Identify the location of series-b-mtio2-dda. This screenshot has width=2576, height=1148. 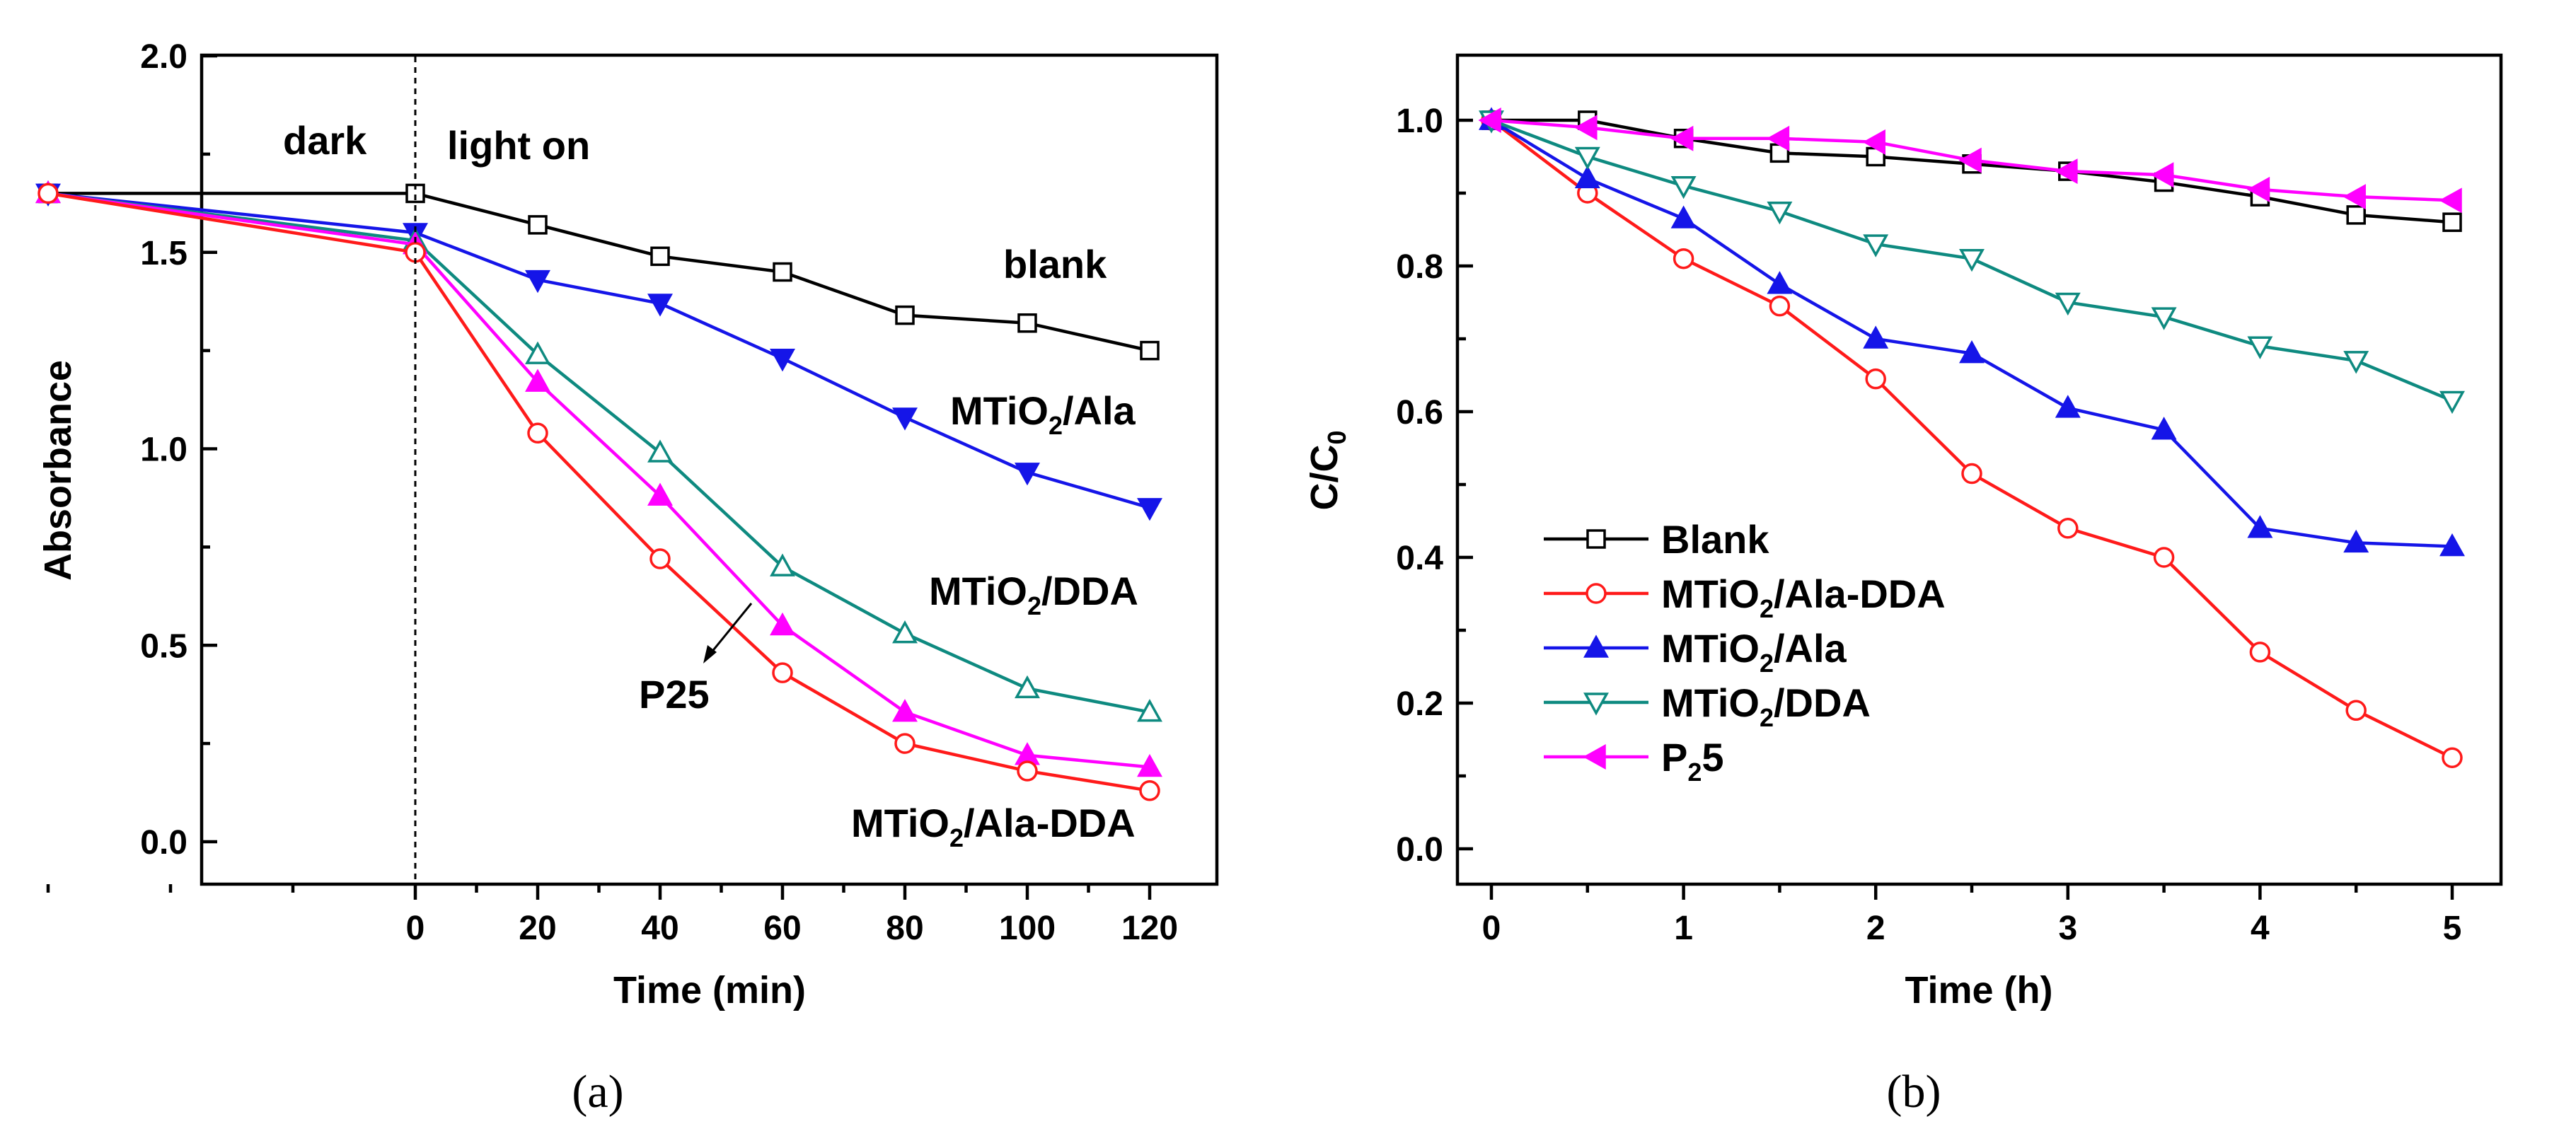
(1972, 262).